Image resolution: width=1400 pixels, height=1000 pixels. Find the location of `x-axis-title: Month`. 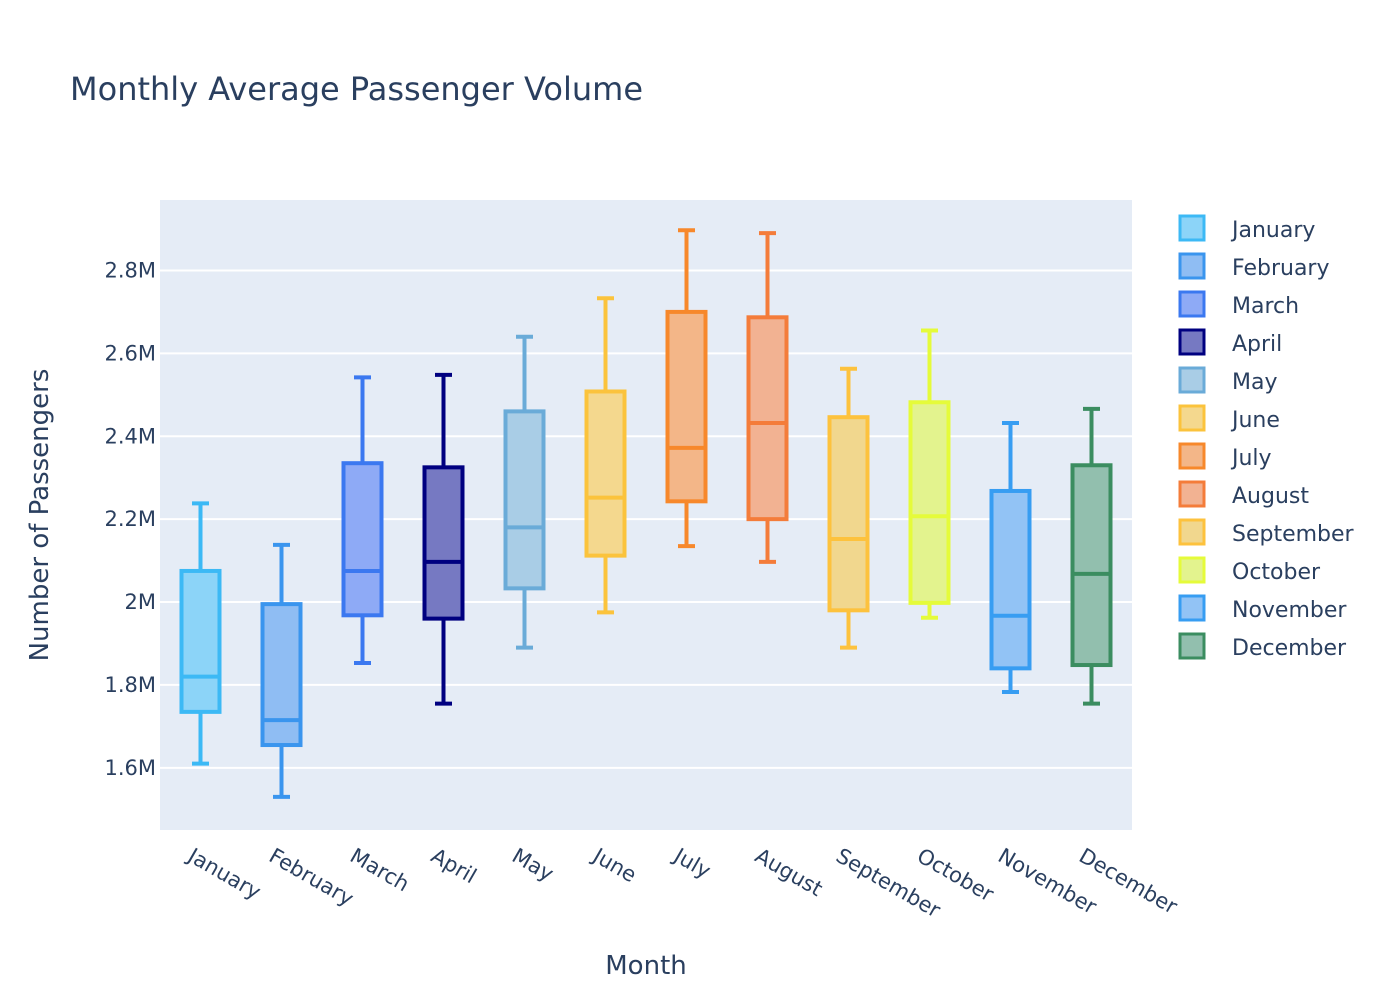

x-axis-title: Month is located at coordinates (646, 966).